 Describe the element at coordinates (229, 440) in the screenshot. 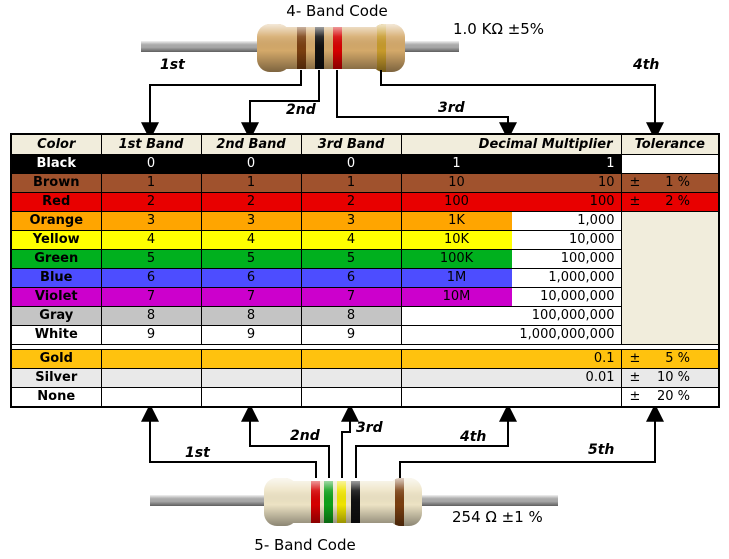

I see `arrow-1st-bottom` at that location.